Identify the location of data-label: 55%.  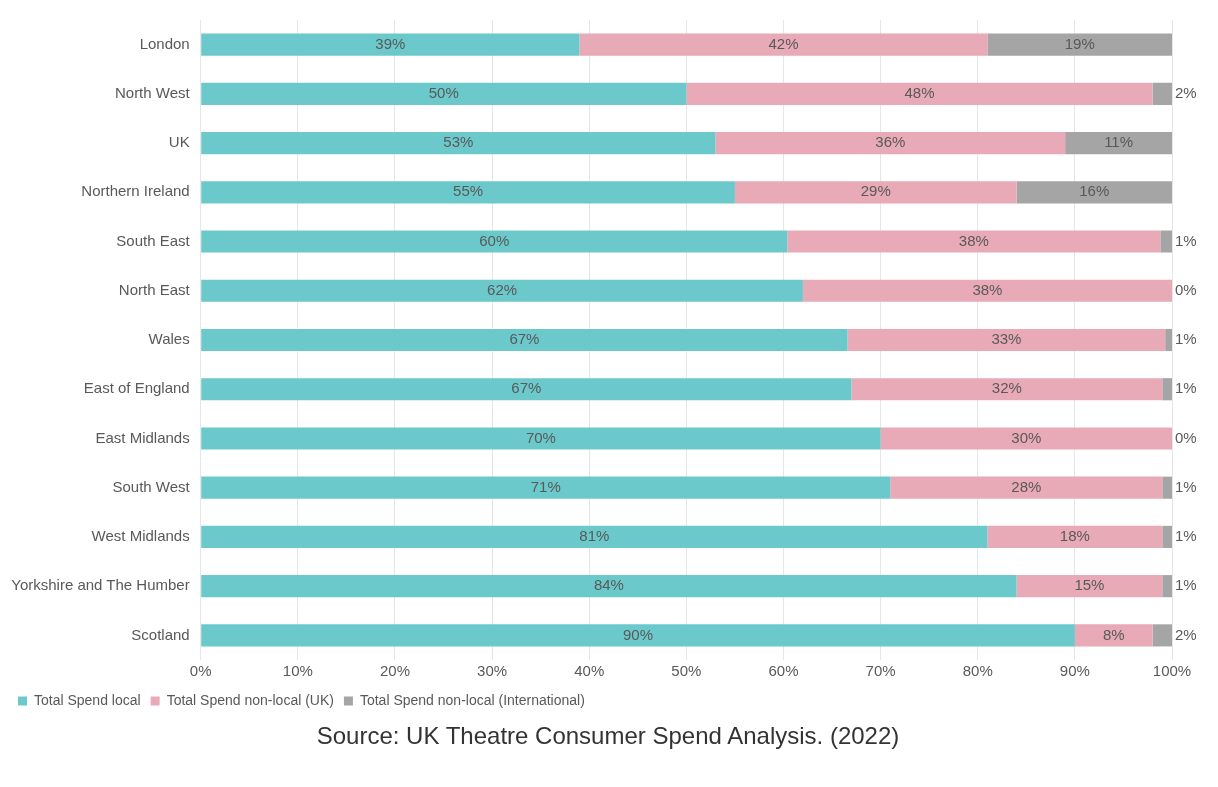
(468, 191).